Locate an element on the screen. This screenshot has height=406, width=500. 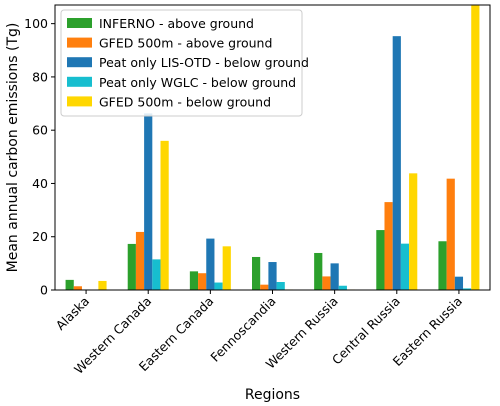
y-axis-label: Mean annual carbon emissions (Tg) is located at coordinates (13, 148).